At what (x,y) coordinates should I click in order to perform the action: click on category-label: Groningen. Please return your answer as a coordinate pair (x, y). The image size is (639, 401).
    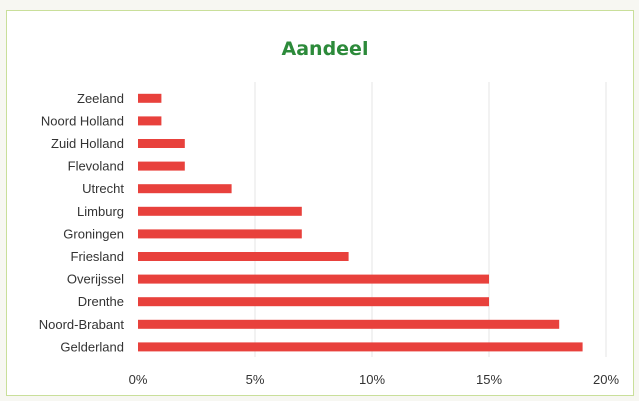
    Looking at the image, I should click on (93, 233).